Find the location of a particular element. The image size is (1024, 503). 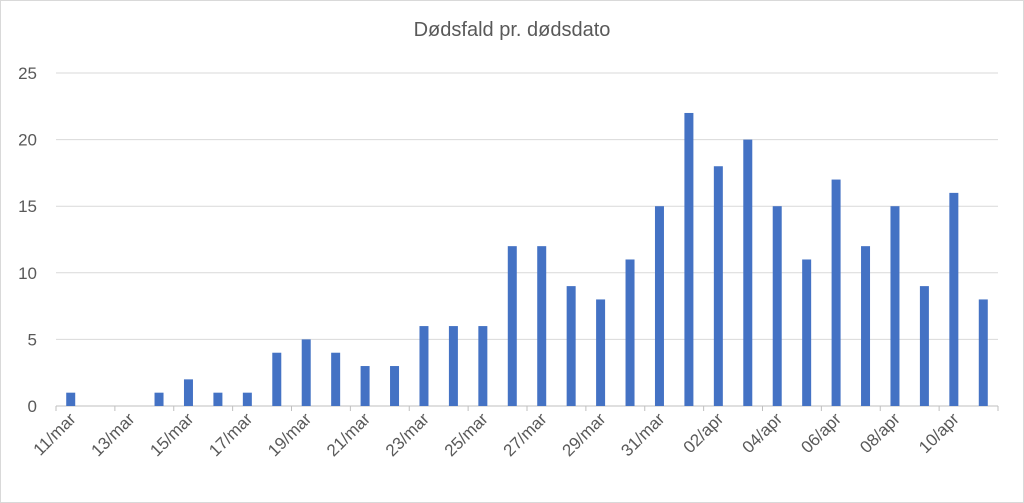

x-tick-label: 06/apr is located at coordinates (821, 433).